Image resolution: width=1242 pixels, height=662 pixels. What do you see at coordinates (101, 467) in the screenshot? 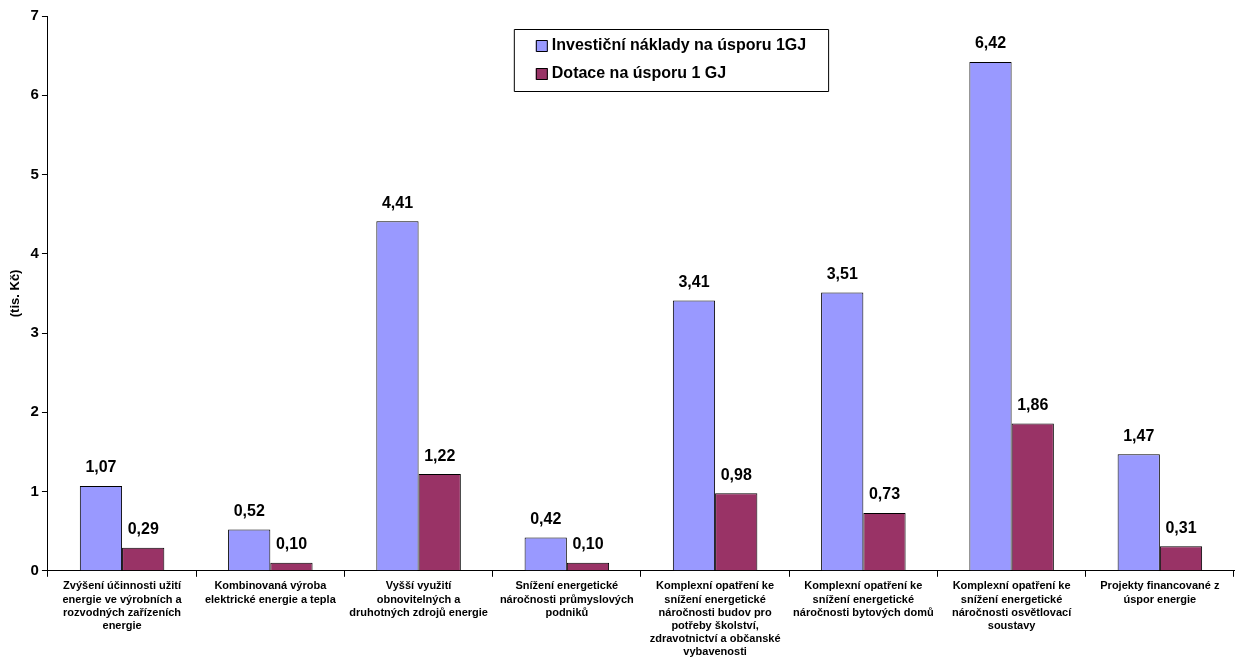
I see `data-label: 1,07` at bounding box center [101, 467].